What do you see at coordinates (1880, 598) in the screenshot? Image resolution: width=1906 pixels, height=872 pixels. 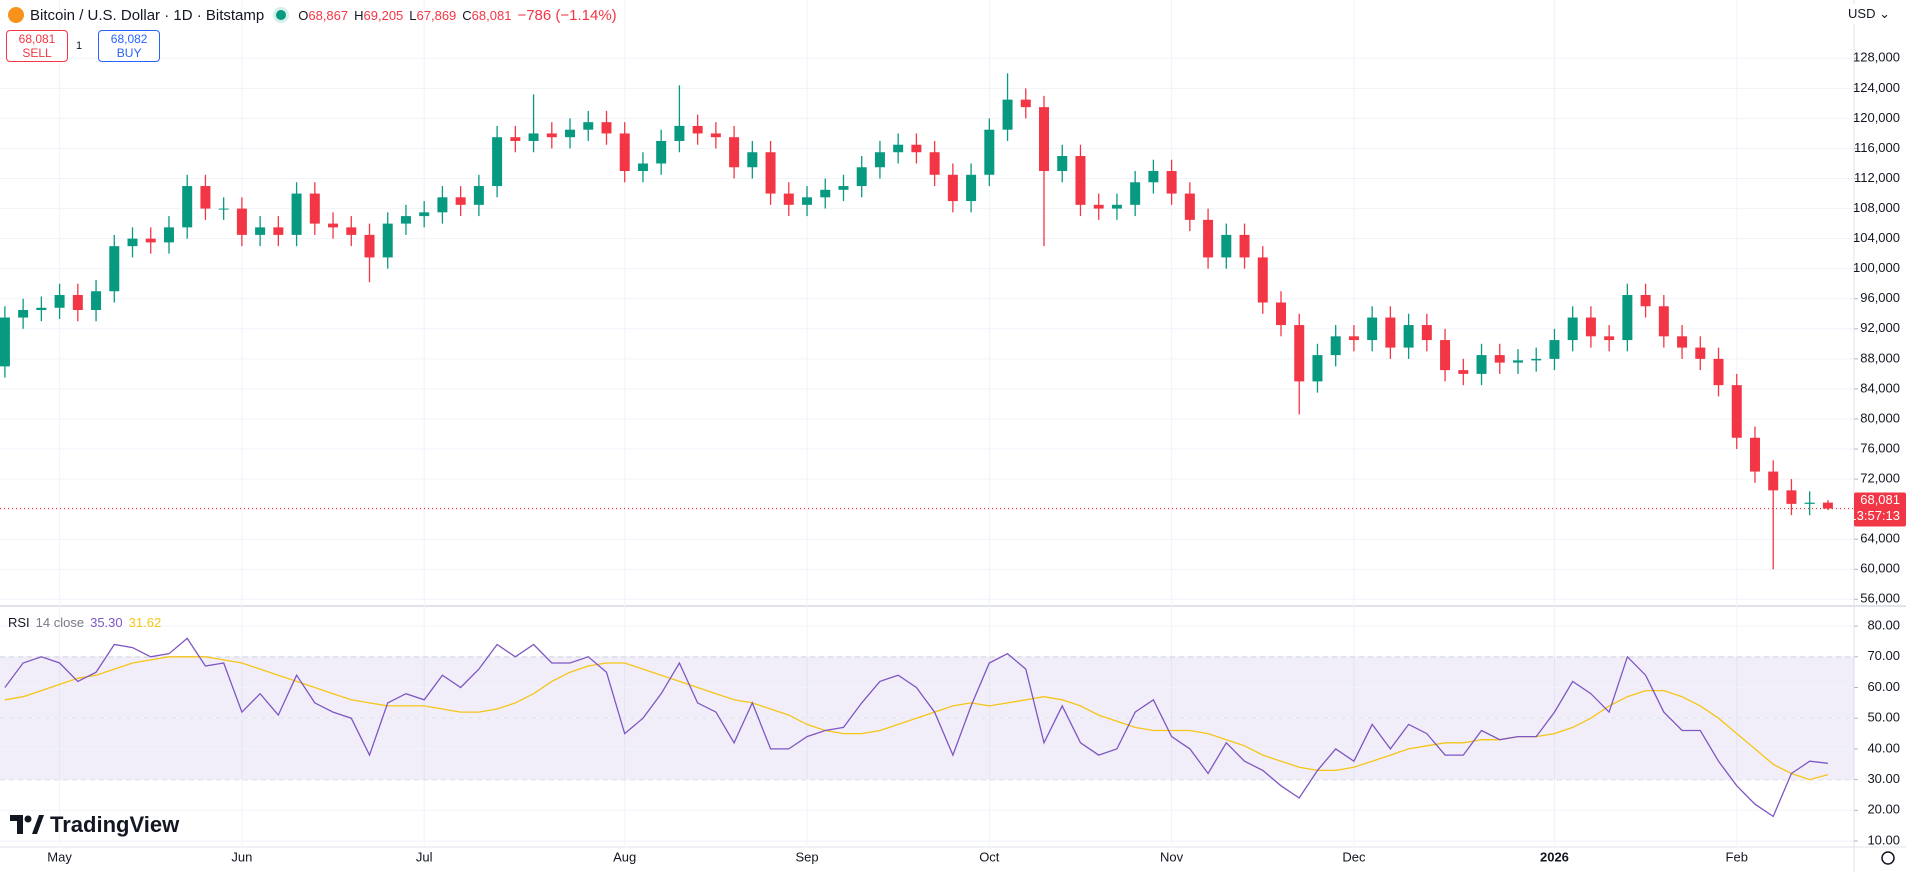 I see `y-tick-label: 56,000` at bounding box center [1880, 598].